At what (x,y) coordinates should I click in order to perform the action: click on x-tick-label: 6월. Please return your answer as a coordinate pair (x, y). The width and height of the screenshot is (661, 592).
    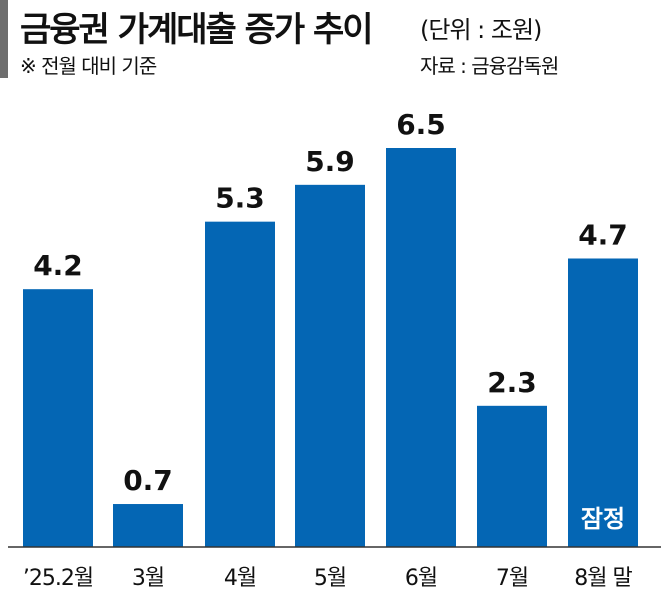
    Looking at the image, I should click on (421, 578).